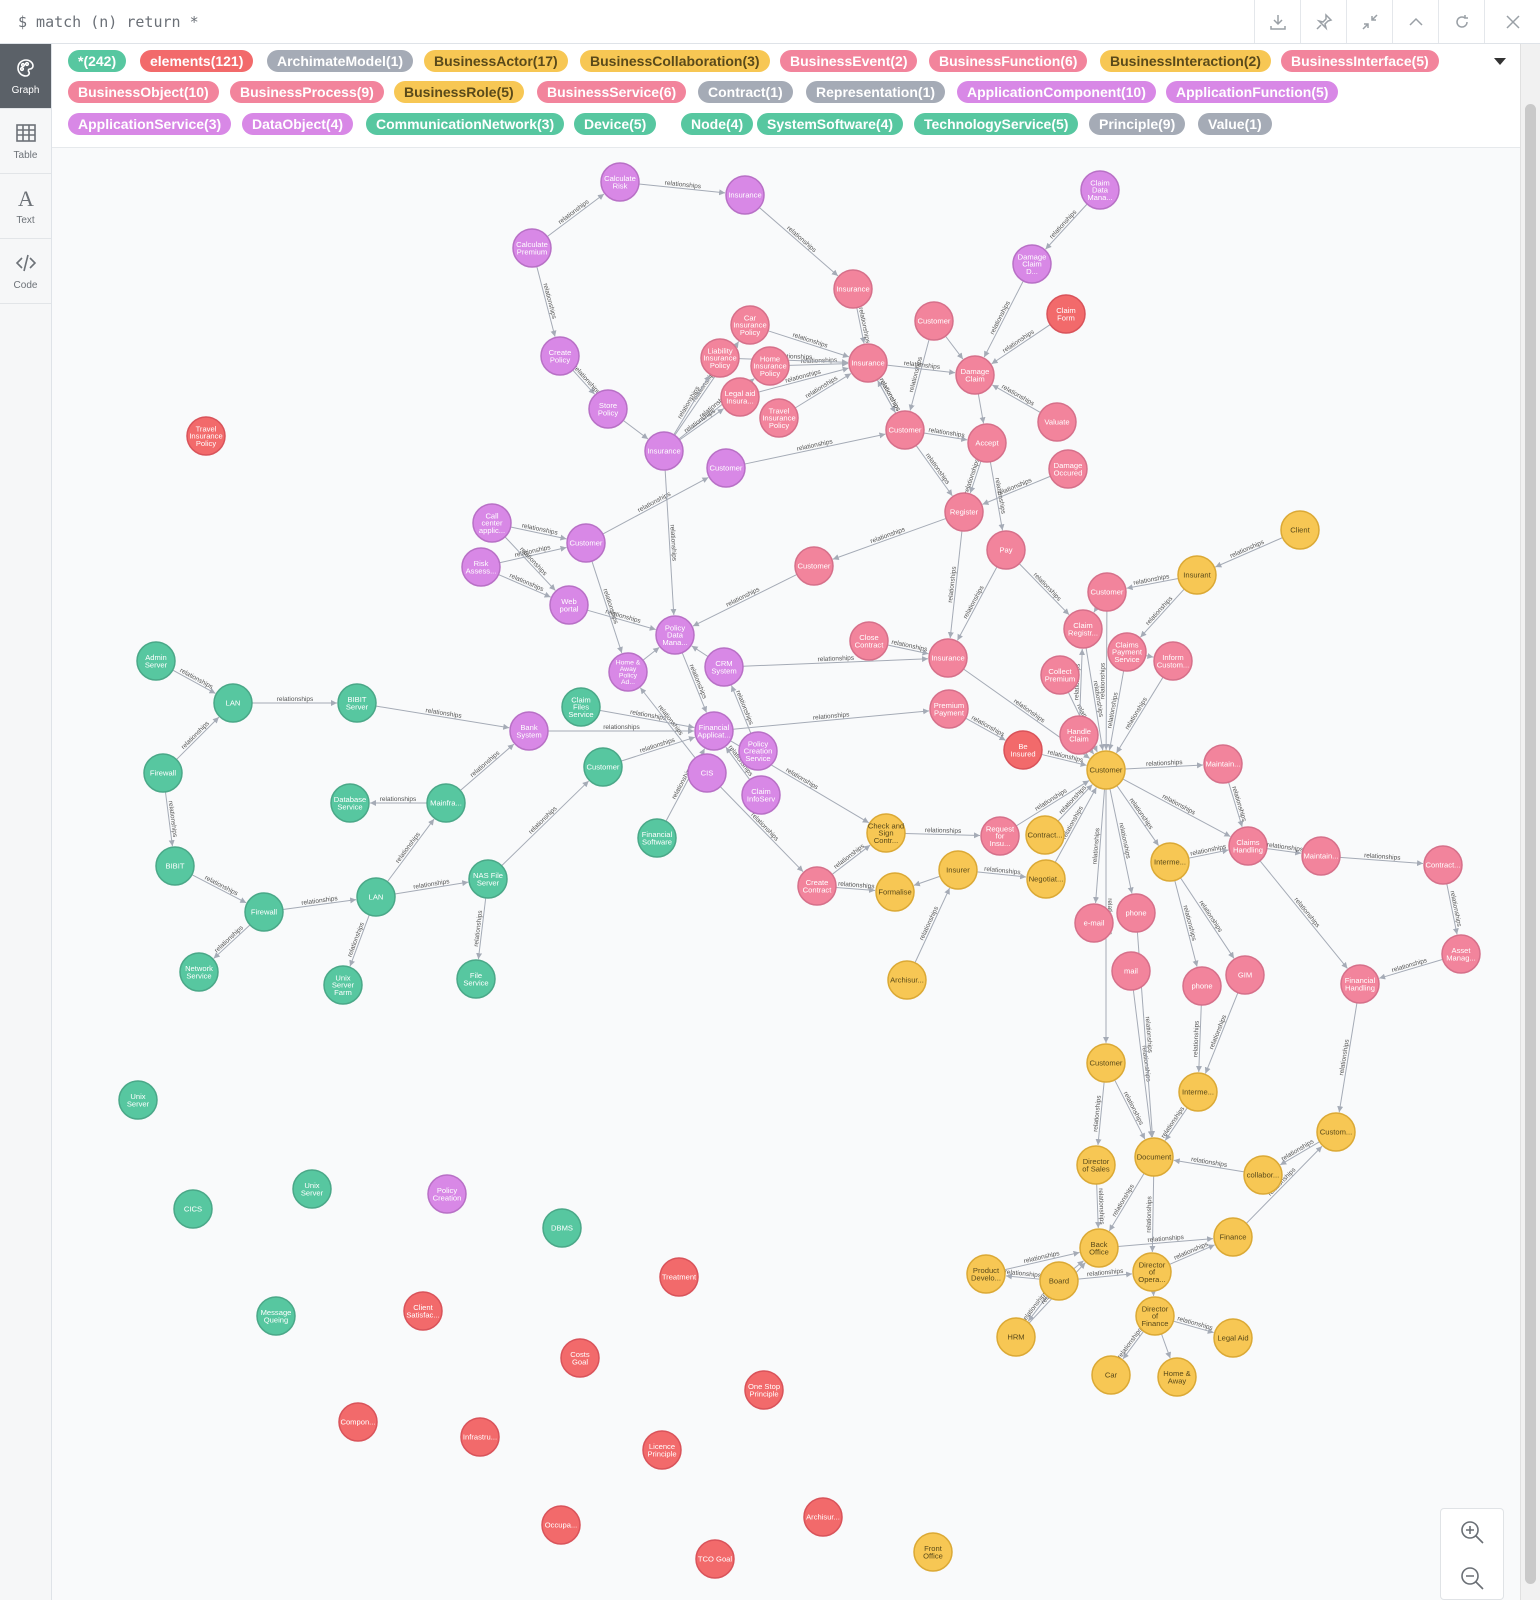  I want to click on close-icon, so click(1512, 21).